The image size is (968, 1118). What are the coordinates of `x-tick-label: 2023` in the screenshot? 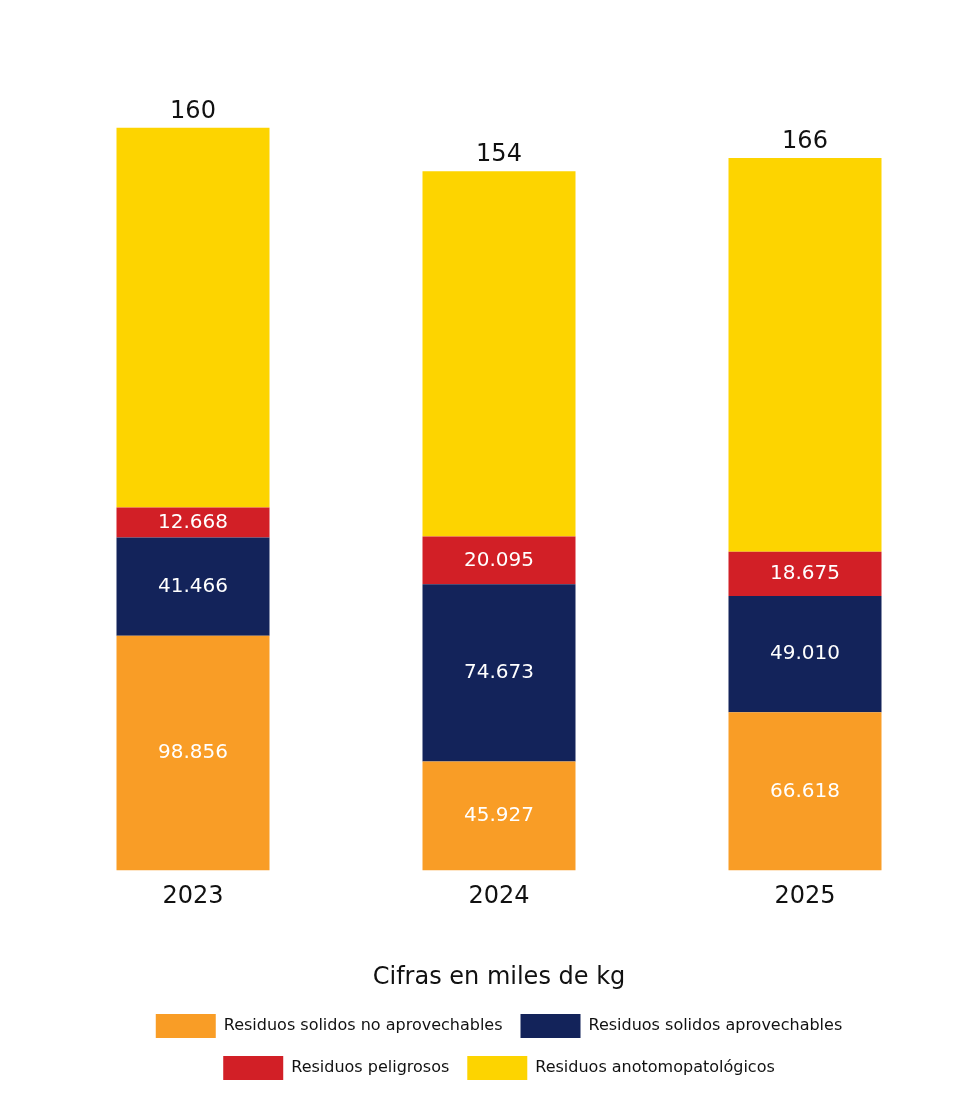 It's located at (193, 895).